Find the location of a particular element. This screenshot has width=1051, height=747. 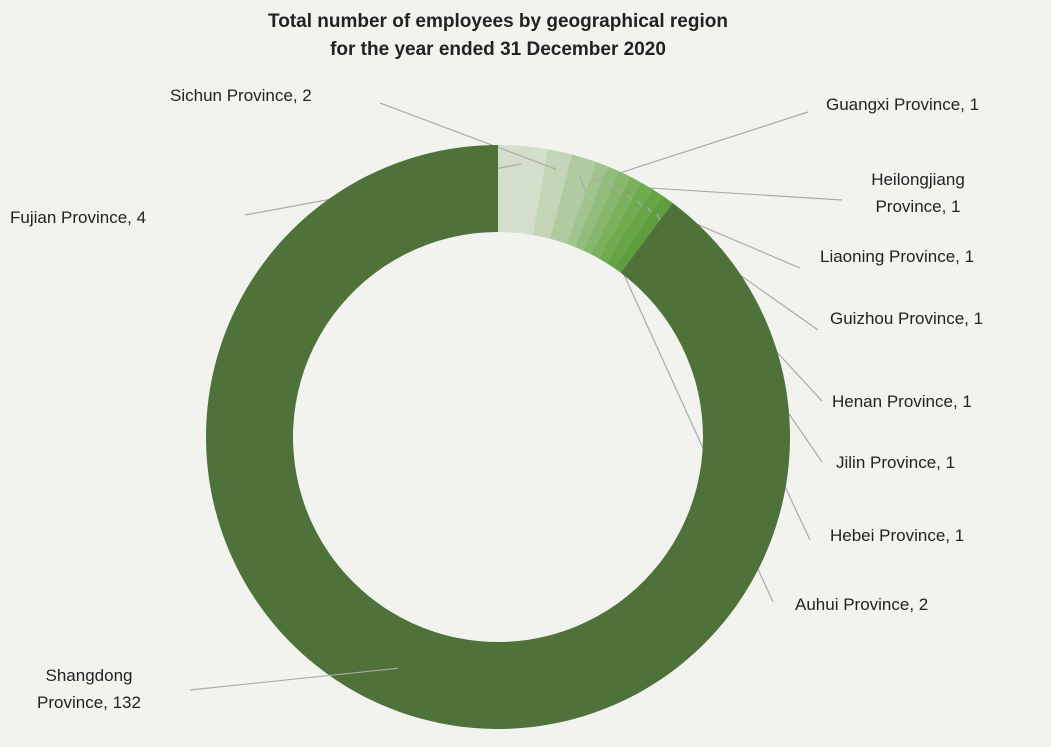

data-label: Fujian Province, 4 is located at coordinates (78, 217).